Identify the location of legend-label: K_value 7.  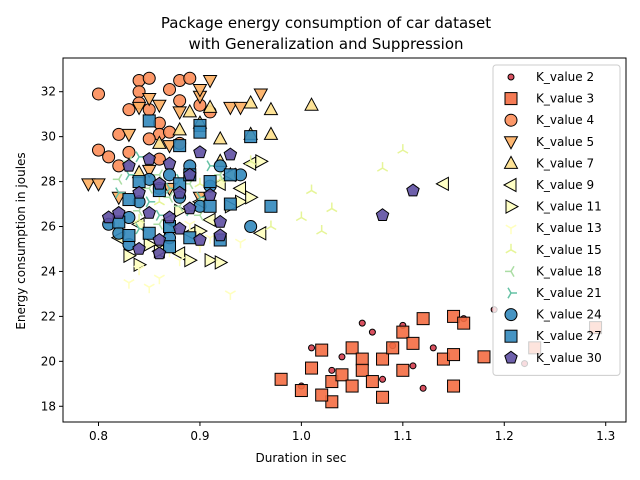
(565, 163).